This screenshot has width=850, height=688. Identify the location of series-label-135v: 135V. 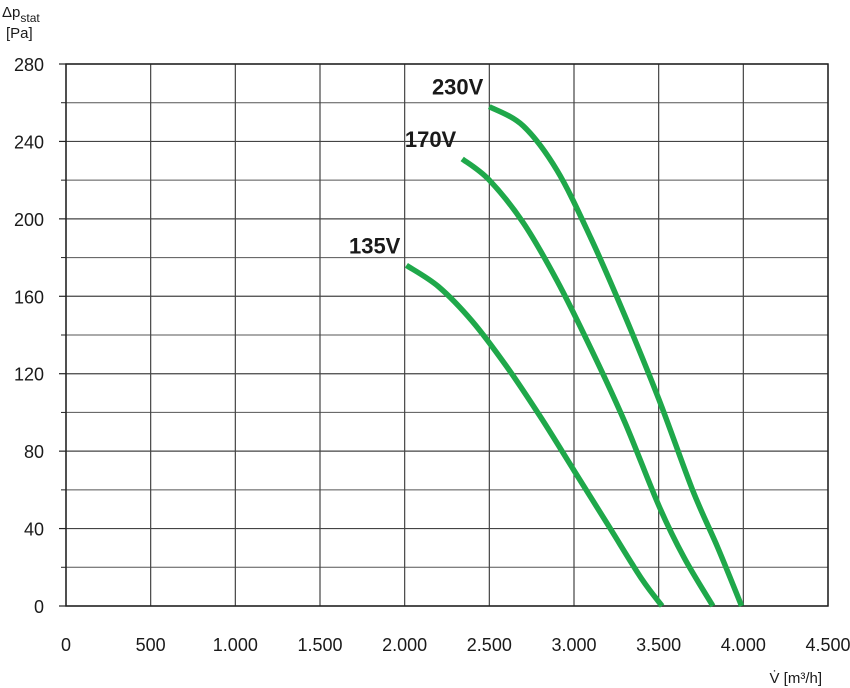
(375, 245).